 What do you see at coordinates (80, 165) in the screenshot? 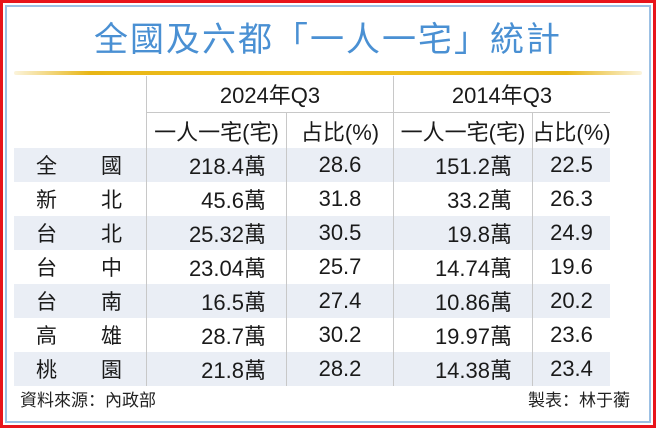
I see `region-cell: 全國` at bounding box center [80, 165].